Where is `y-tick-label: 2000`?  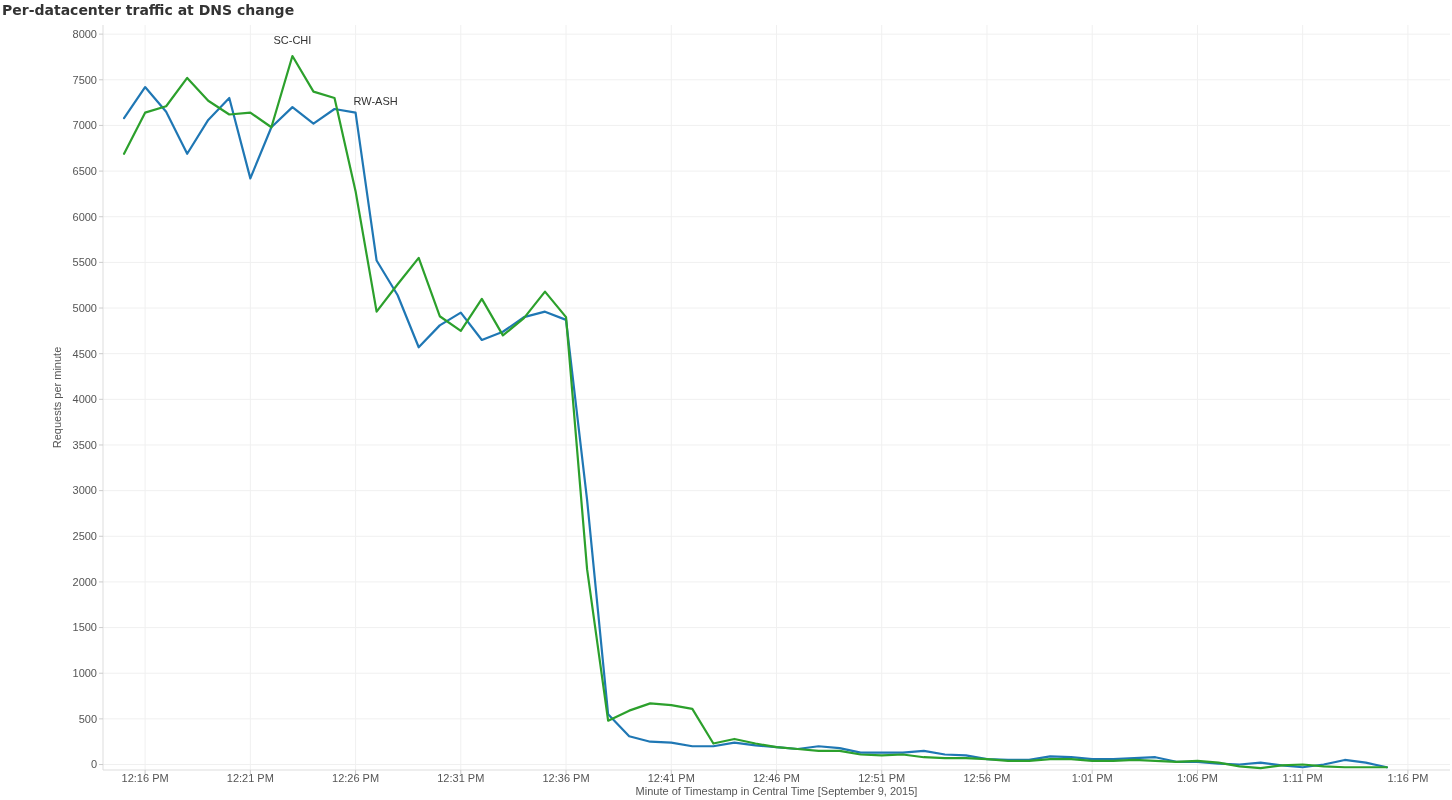
y-tick-label: 2000 is located at coordinates (84, 581).